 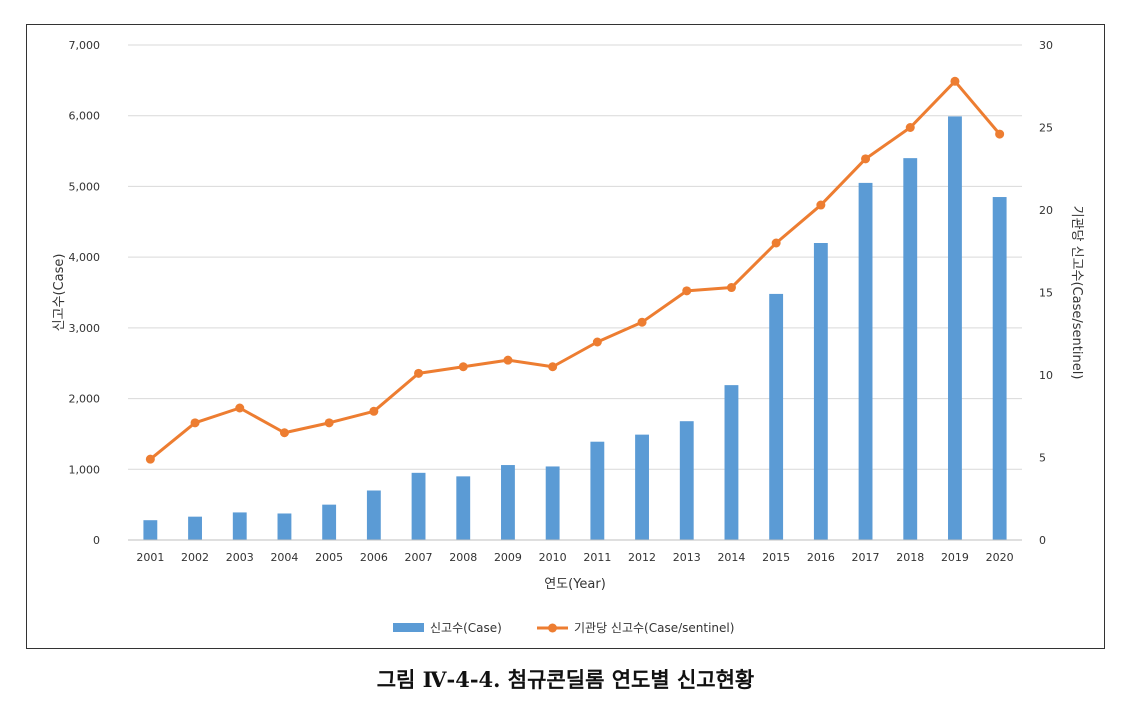 What do you see at coordinates (374, 557) in the screenshot?
I see `x-tick-label: 2006` at bounding box center [374, 557].